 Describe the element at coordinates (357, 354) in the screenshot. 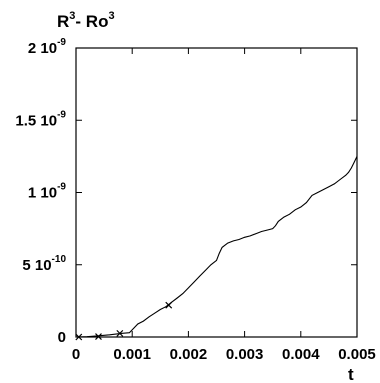

I see `x-tick-label: 0.005` at that location.